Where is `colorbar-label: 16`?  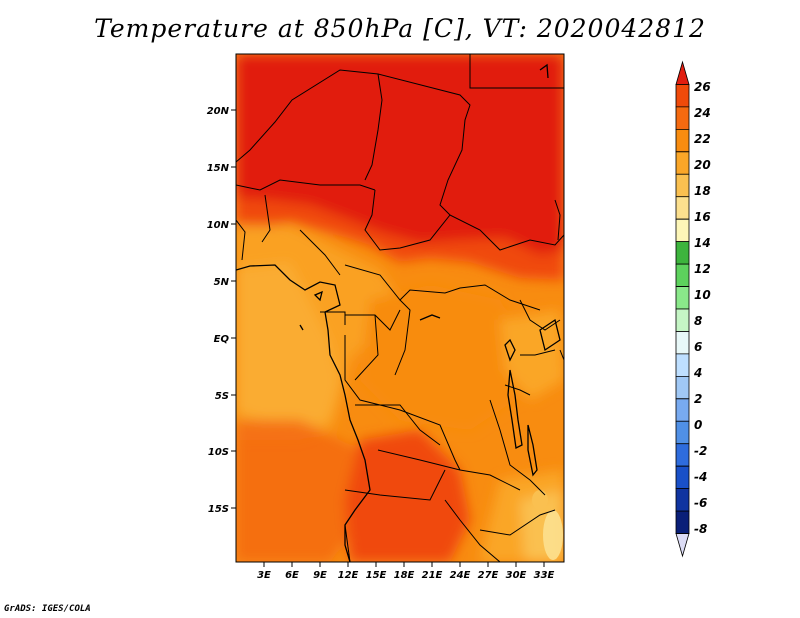 colorbar-label: 16 is located at coordinates (702, 217).